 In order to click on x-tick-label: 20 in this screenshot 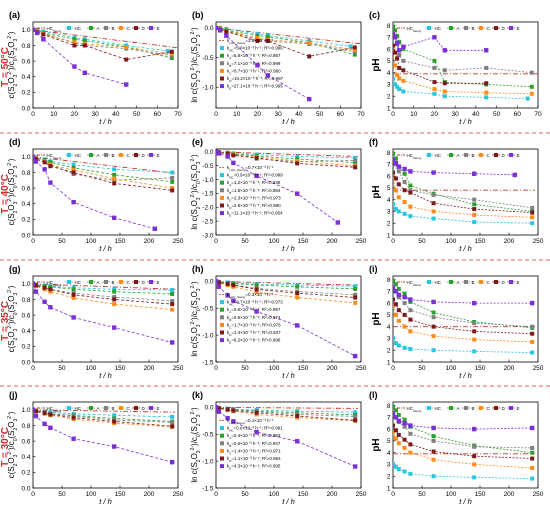, I will do `click(258, 114)`.